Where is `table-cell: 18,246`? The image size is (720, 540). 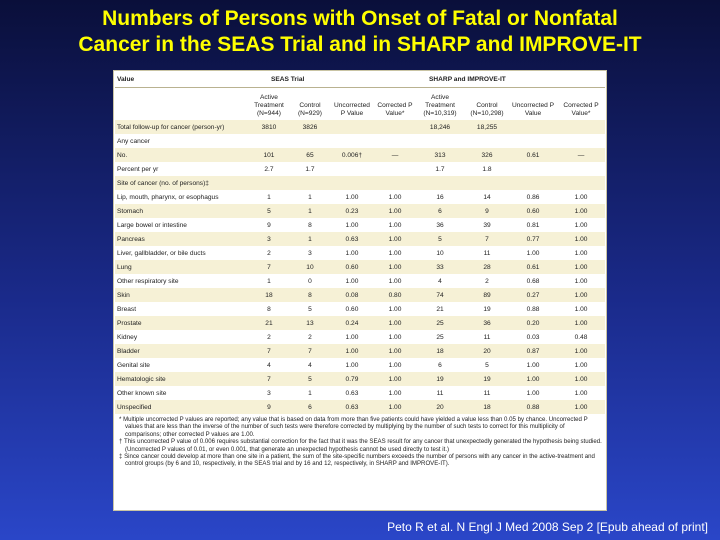
table-cell: 18,246 is located at coordinates (440, 127).